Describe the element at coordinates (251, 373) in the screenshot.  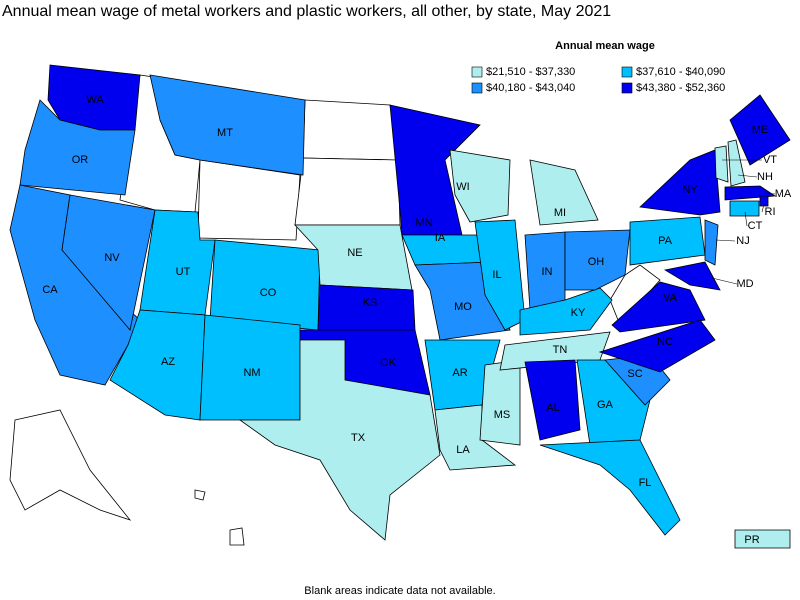
I see `state-label: NM` at that location.